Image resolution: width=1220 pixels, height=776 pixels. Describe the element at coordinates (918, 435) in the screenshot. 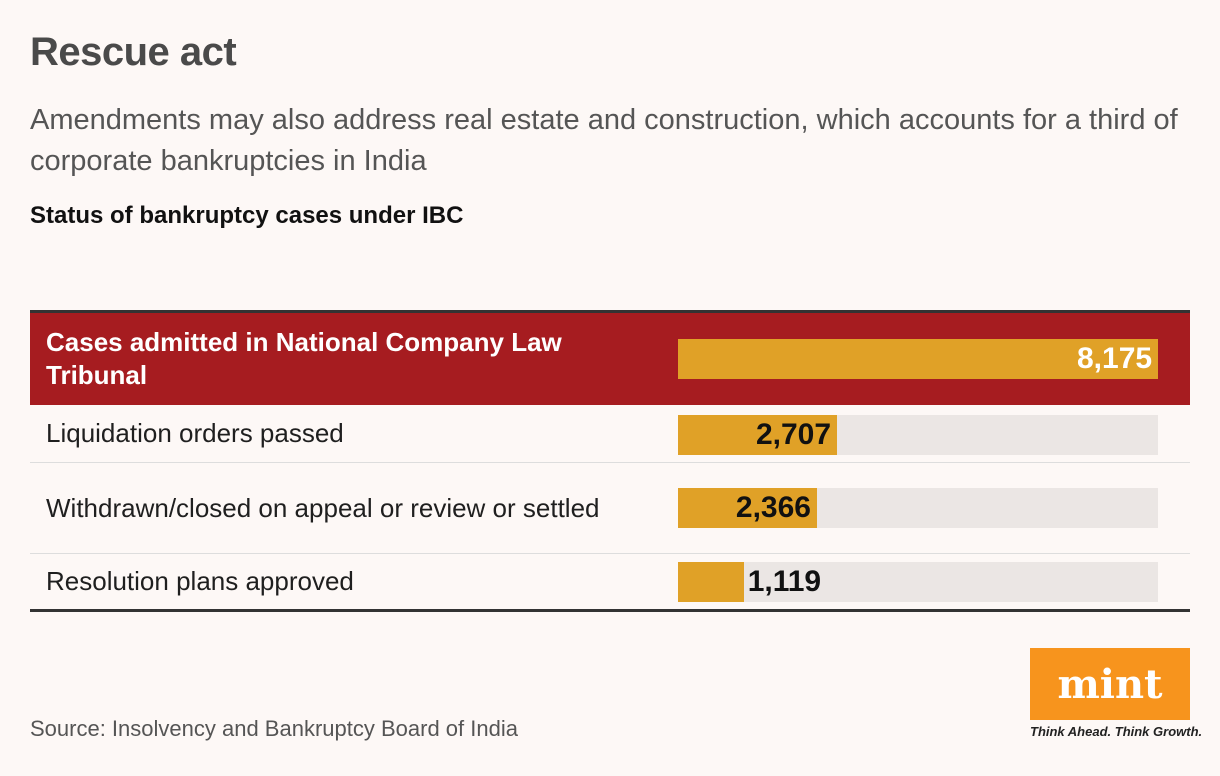

I see `bar-cell: 2,707` at that location.